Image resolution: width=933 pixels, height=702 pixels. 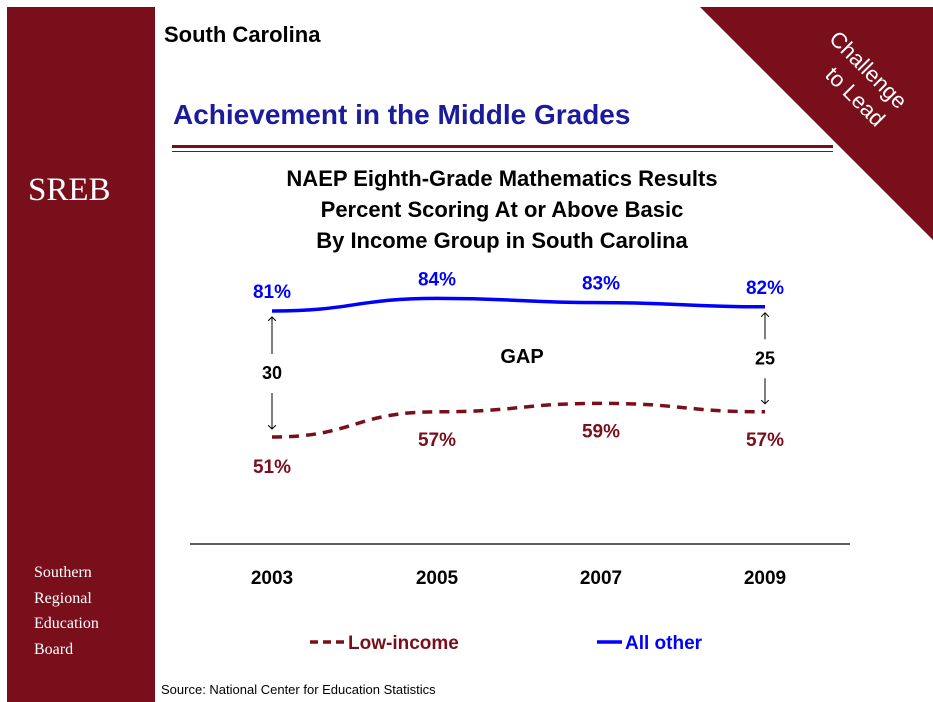 I want to click on section-title: Achievement in the Middle Grades, so click(x=402, y=114).